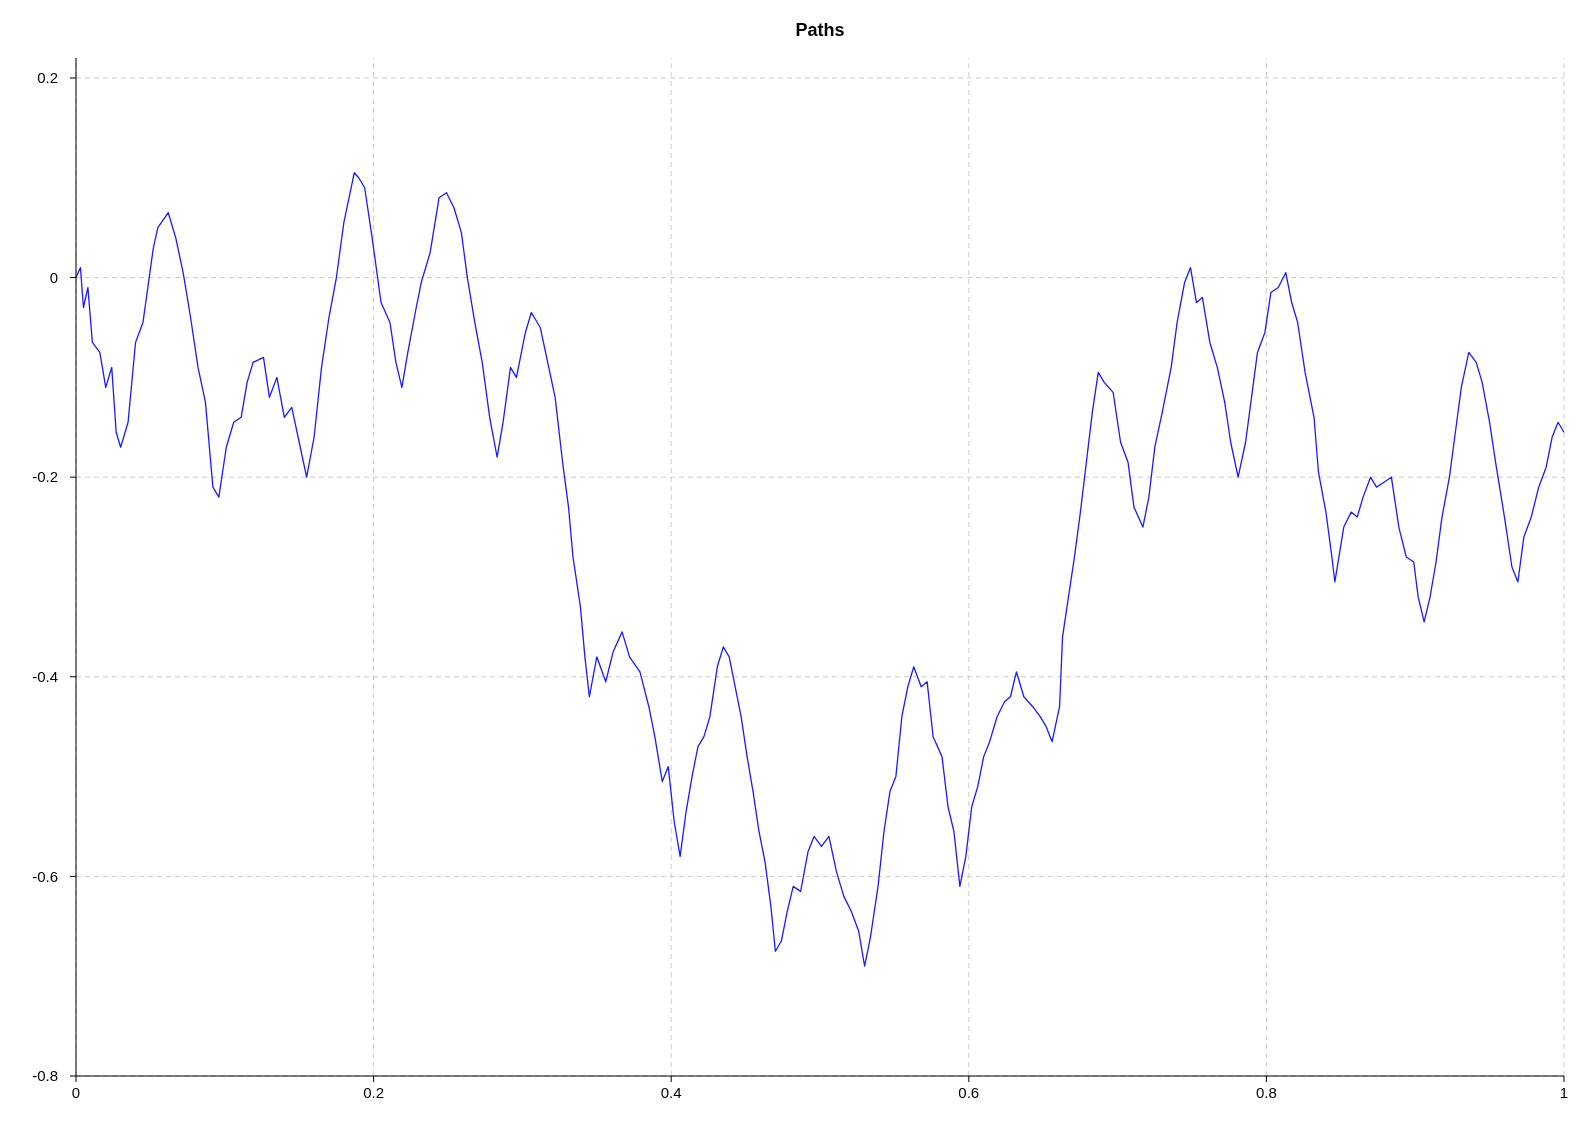 This screenshot has height=1124, width=1592. I want to click on x-tick-label: 0.2, so click(374, 1092).